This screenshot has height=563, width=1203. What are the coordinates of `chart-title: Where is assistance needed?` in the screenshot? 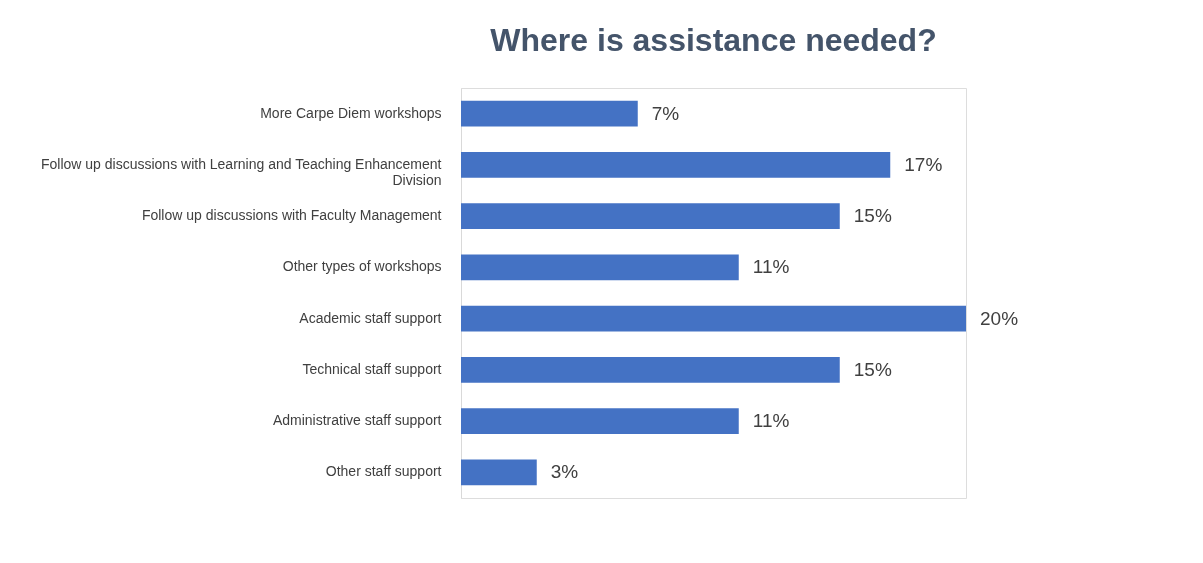 It's located at (713, 40).